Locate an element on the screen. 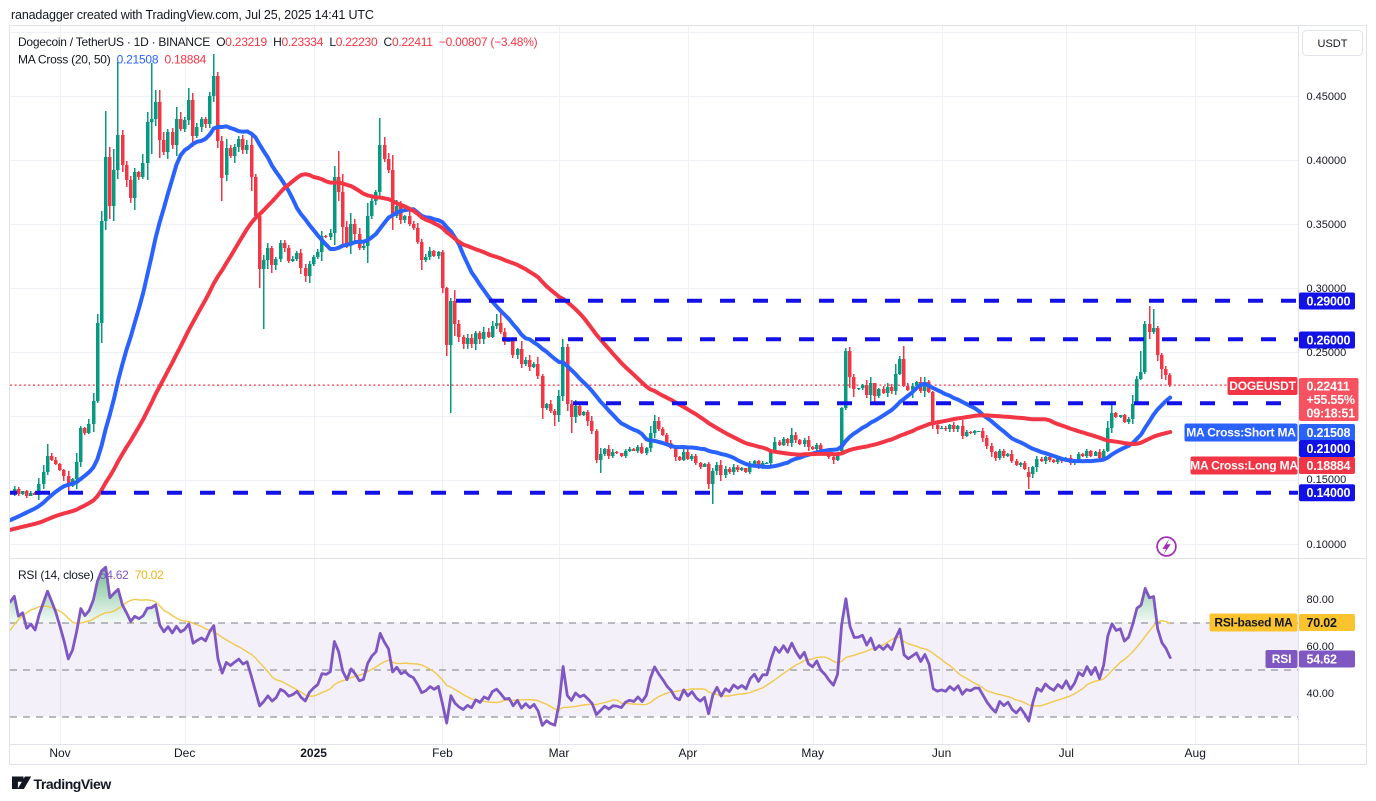 The width and height of the screenshot is (1376, 801). svg-text: 0.22411 is located at coordinates (1328, 386).